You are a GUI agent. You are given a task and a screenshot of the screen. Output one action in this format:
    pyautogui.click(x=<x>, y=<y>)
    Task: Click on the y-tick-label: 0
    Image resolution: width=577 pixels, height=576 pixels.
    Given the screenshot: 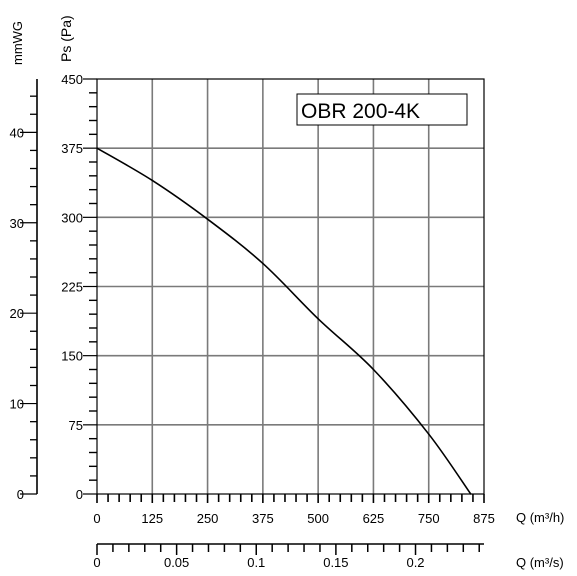 What is the action you would take?
    pyautogui.click(x=79, y=494)
    